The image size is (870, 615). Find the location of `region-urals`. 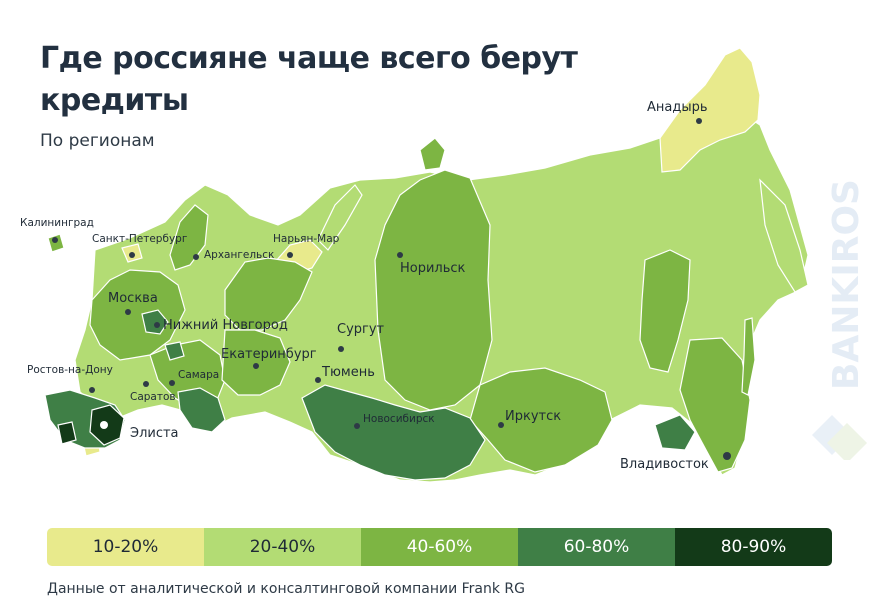

region-urals is located at coordinates (256, 362).